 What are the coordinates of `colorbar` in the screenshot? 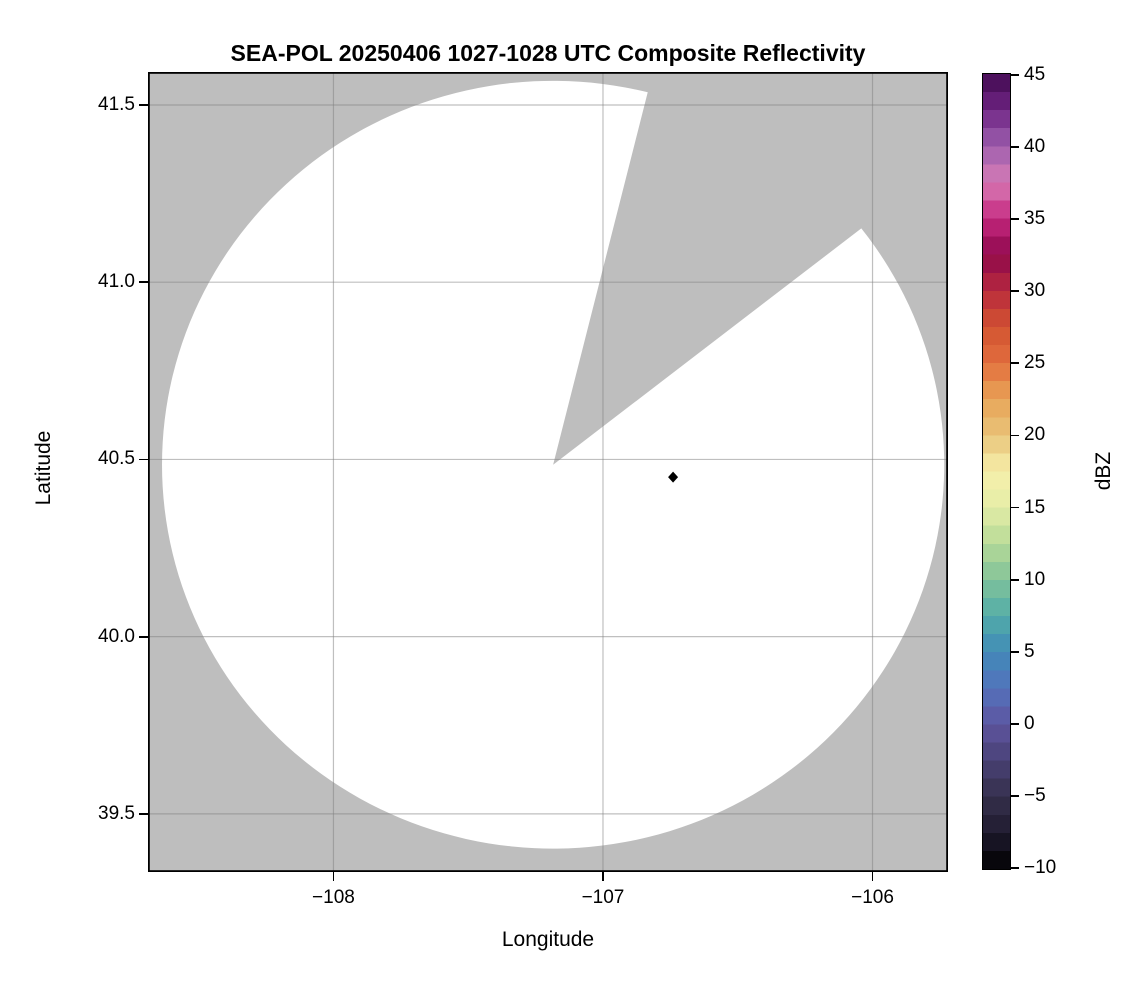 It's located at (996, 471).